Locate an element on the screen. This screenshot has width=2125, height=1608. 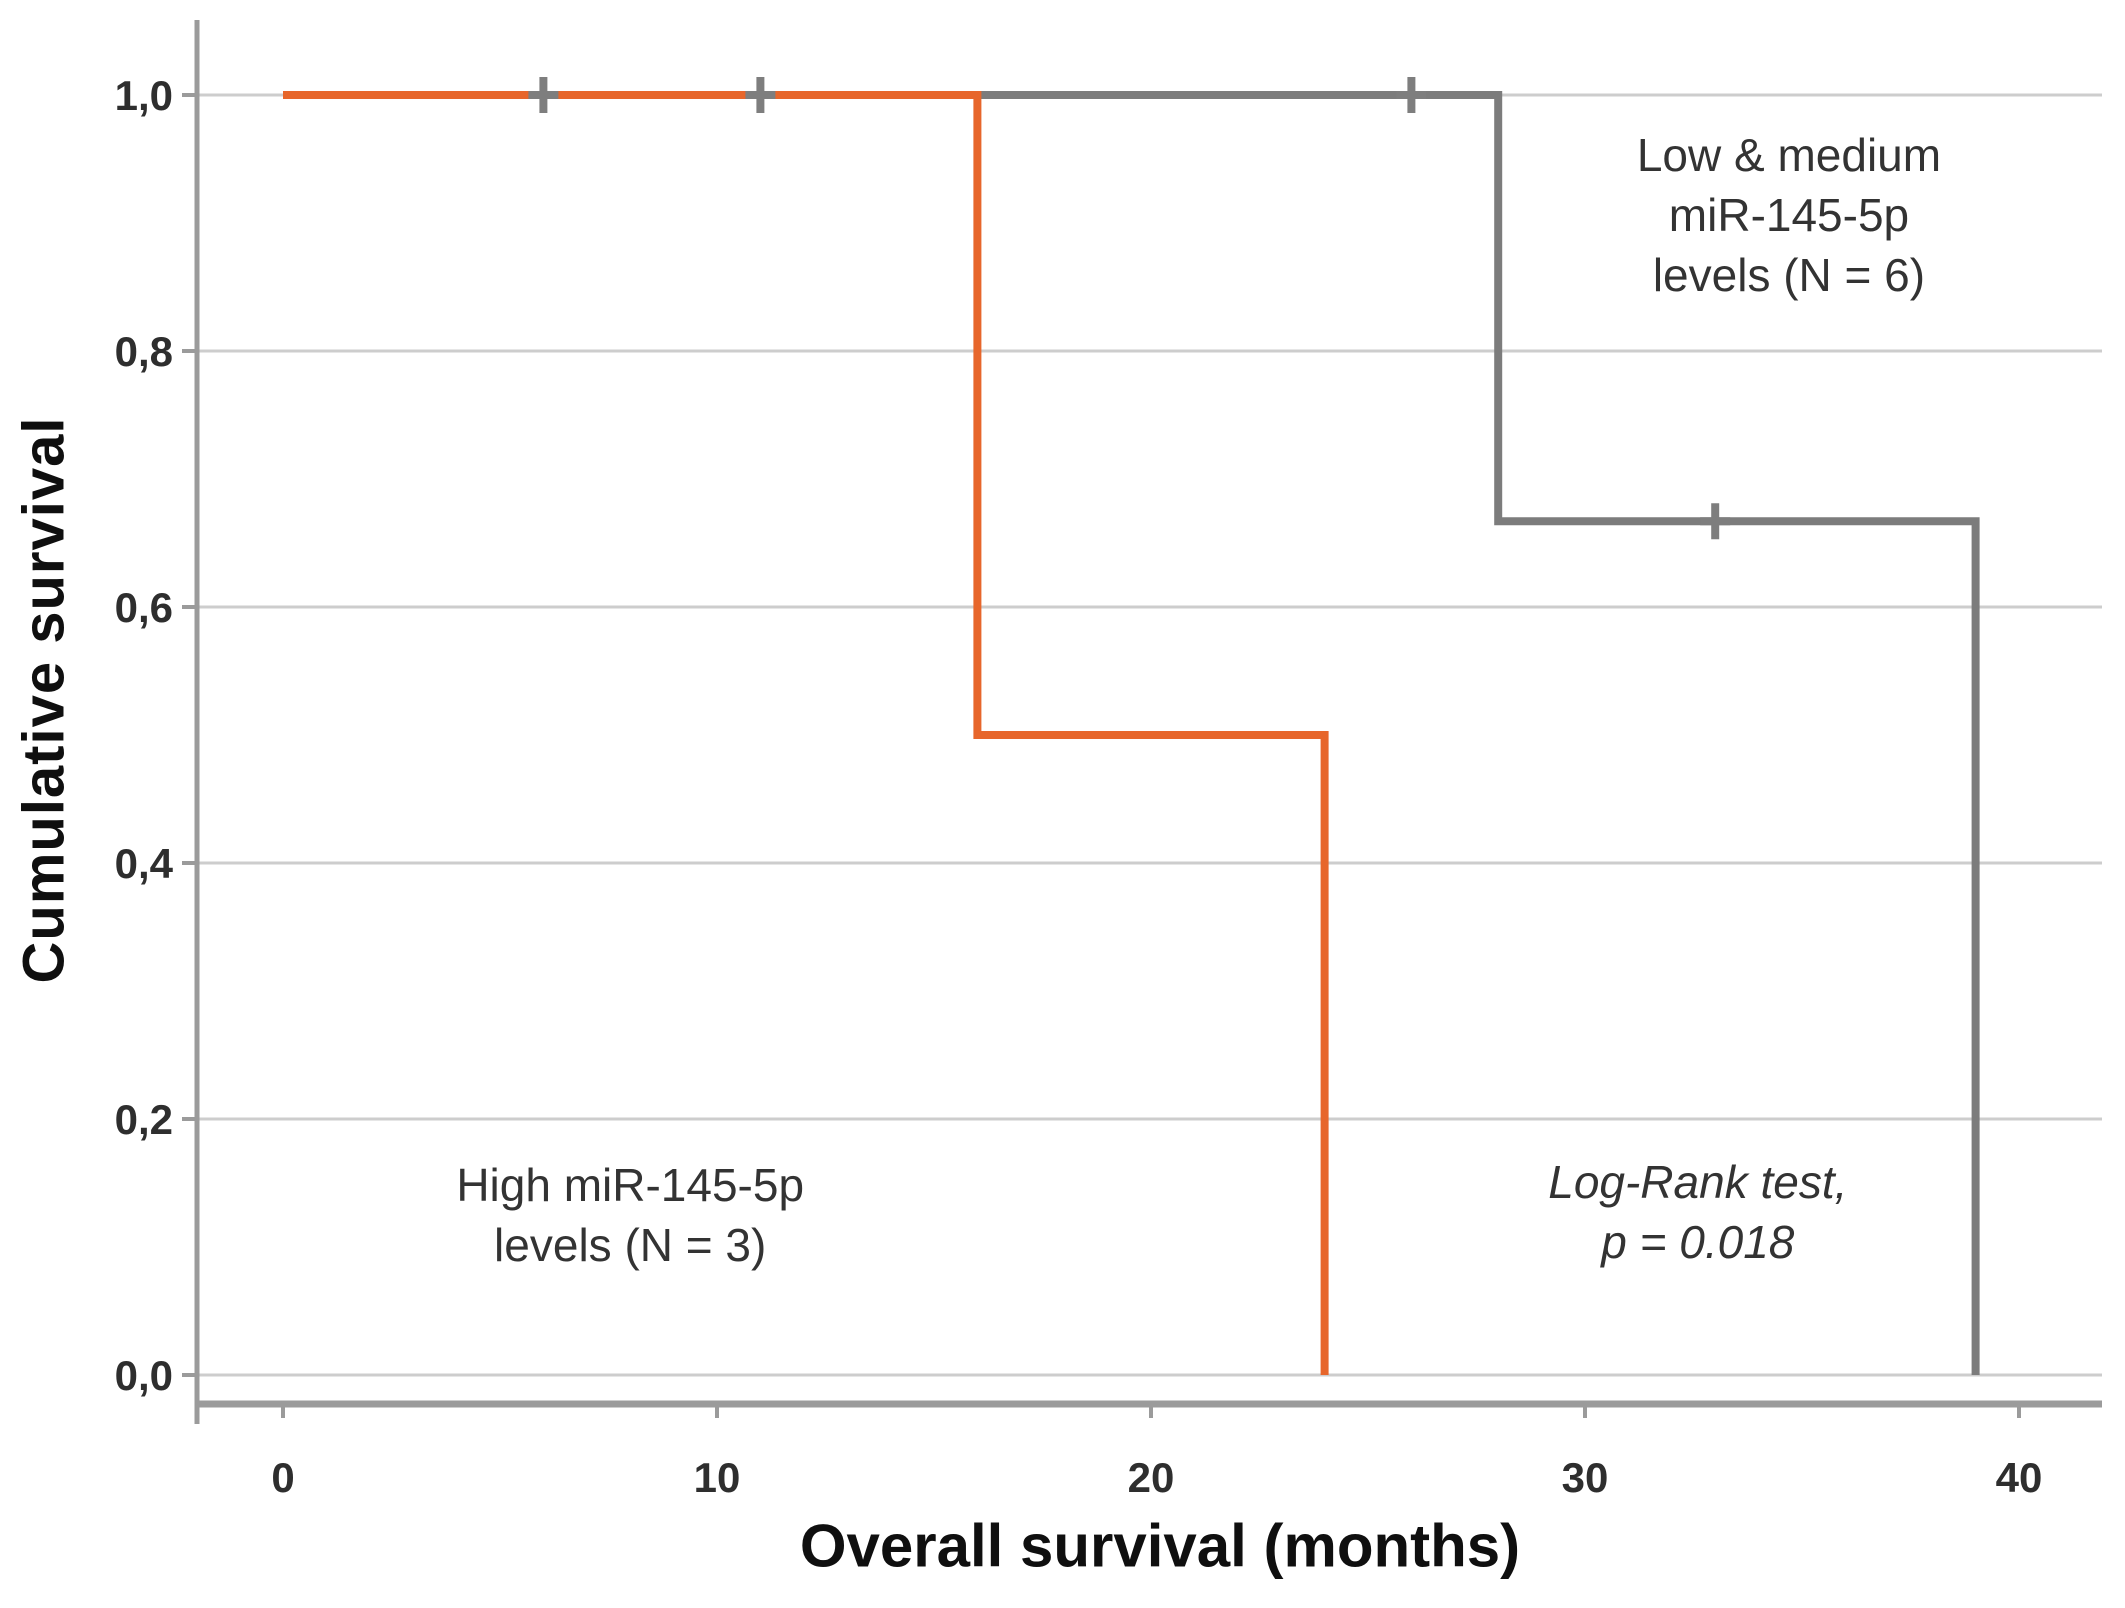
annotation-line: Low & medium is located at coordinates (1789, 155).